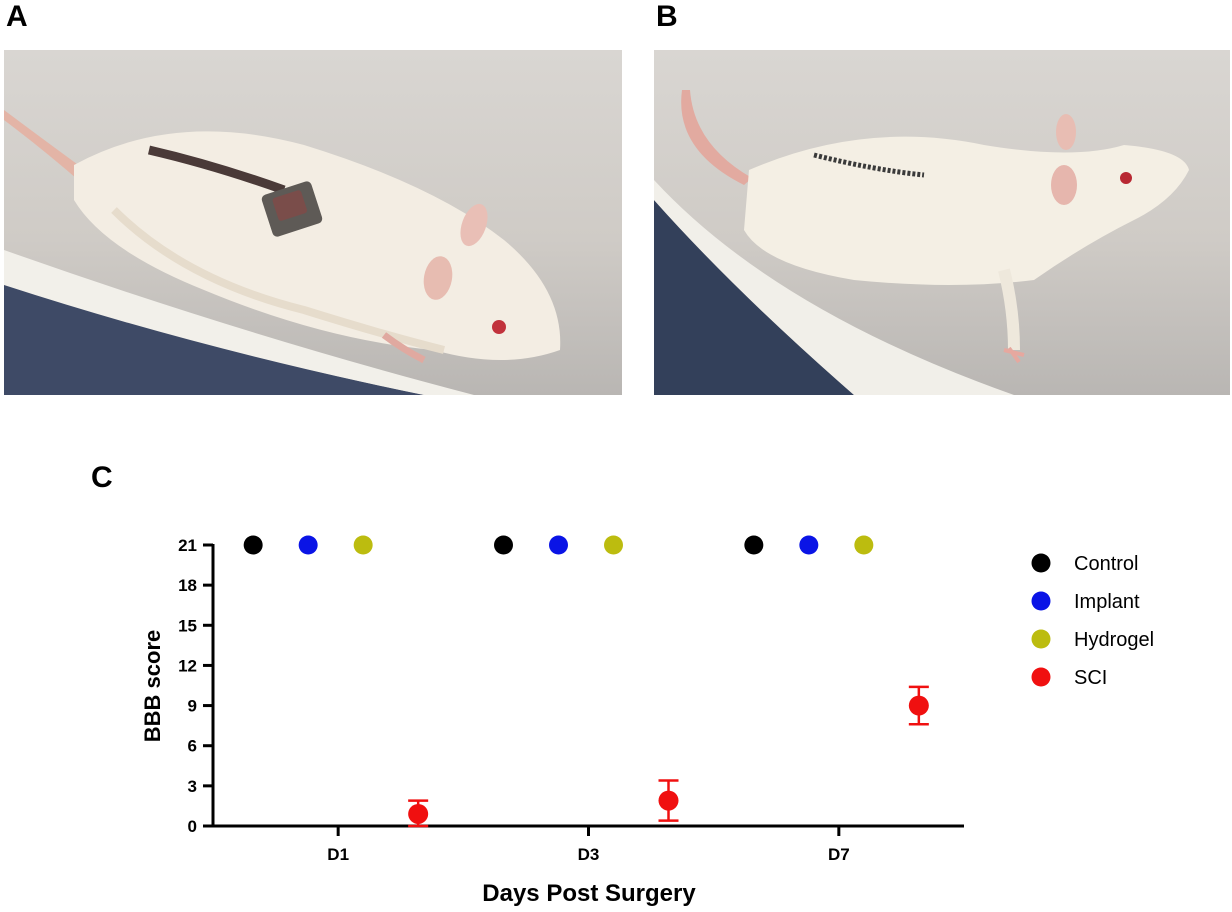 The height and width of the screenshot is (912, 1232). I want to click on x-axis-label: Days Post Surgery, so click(589, 893).